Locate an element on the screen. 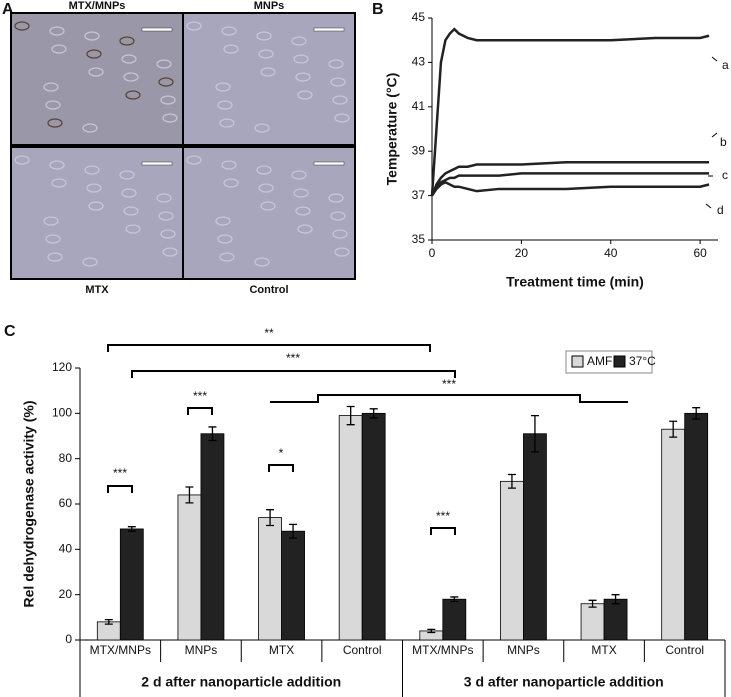 This screenshot has width=731, height=697. image-label: MTX/MNPs is located at coordinates (97, 6).